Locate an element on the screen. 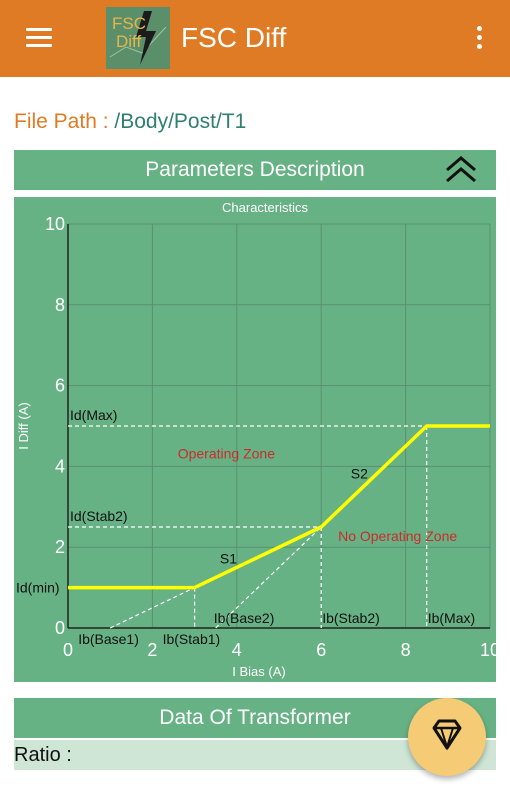 The height and width of the screenshot is (800, 510). slope-label: S2 is located at coordinates (359, 474).